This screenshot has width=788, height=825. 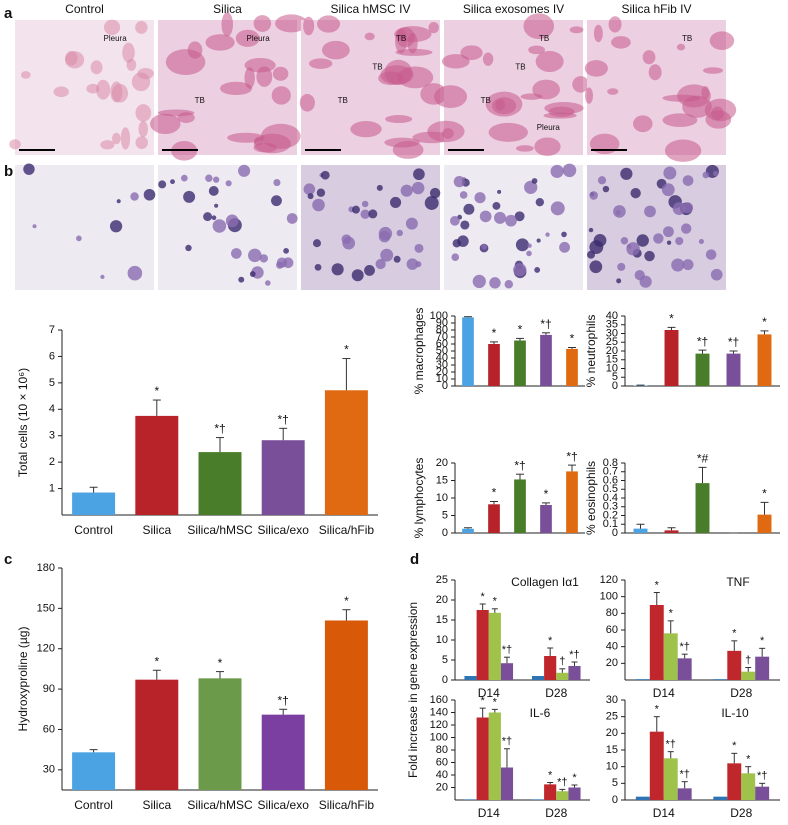 I want to click on y-tick-label: 2, so click(x=52, y=462).